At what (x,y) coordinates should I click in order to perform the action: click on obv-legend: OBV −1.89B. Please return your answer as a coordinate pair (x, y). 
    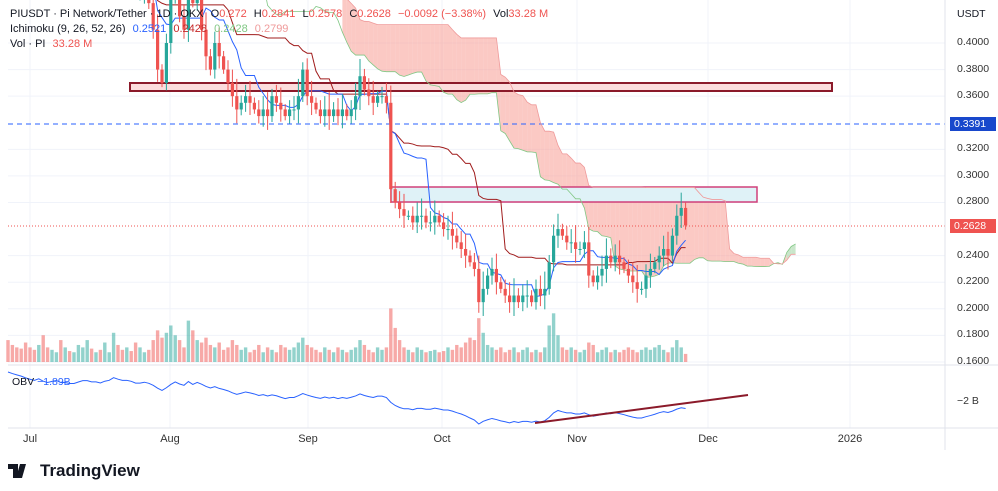
    Looking at the image, I should click on (41, 382).